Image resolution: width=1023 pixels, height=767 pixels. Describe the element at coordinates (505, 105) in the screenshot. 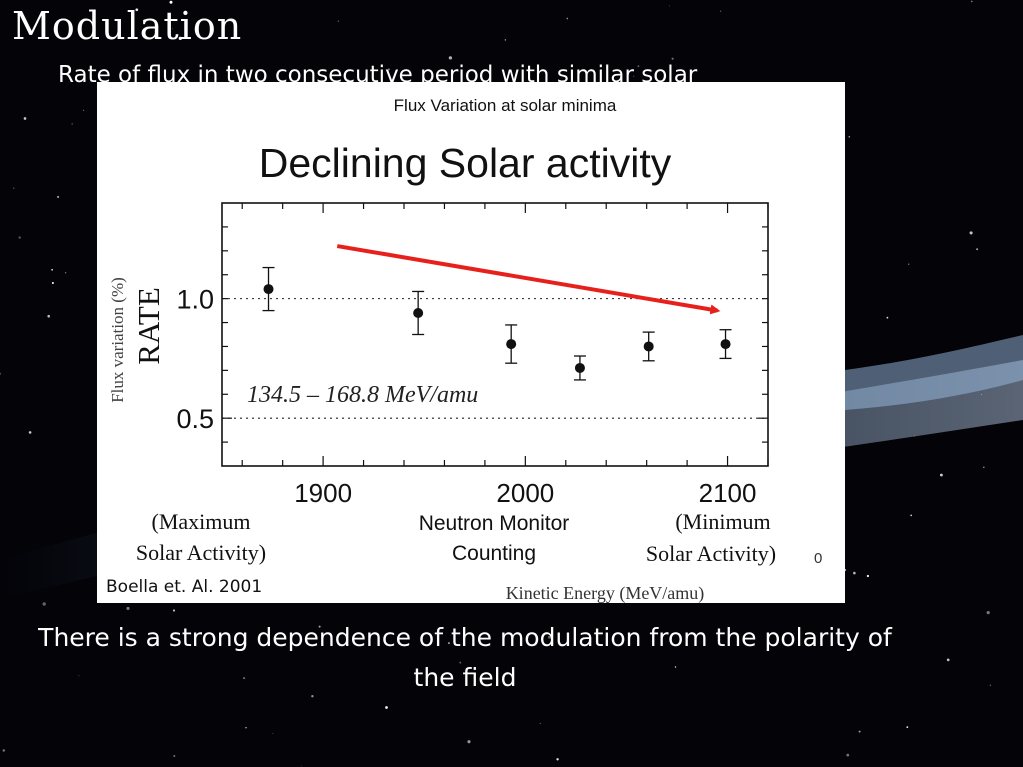

I see `figure-header: Flux Variation at solar minima` at that location.